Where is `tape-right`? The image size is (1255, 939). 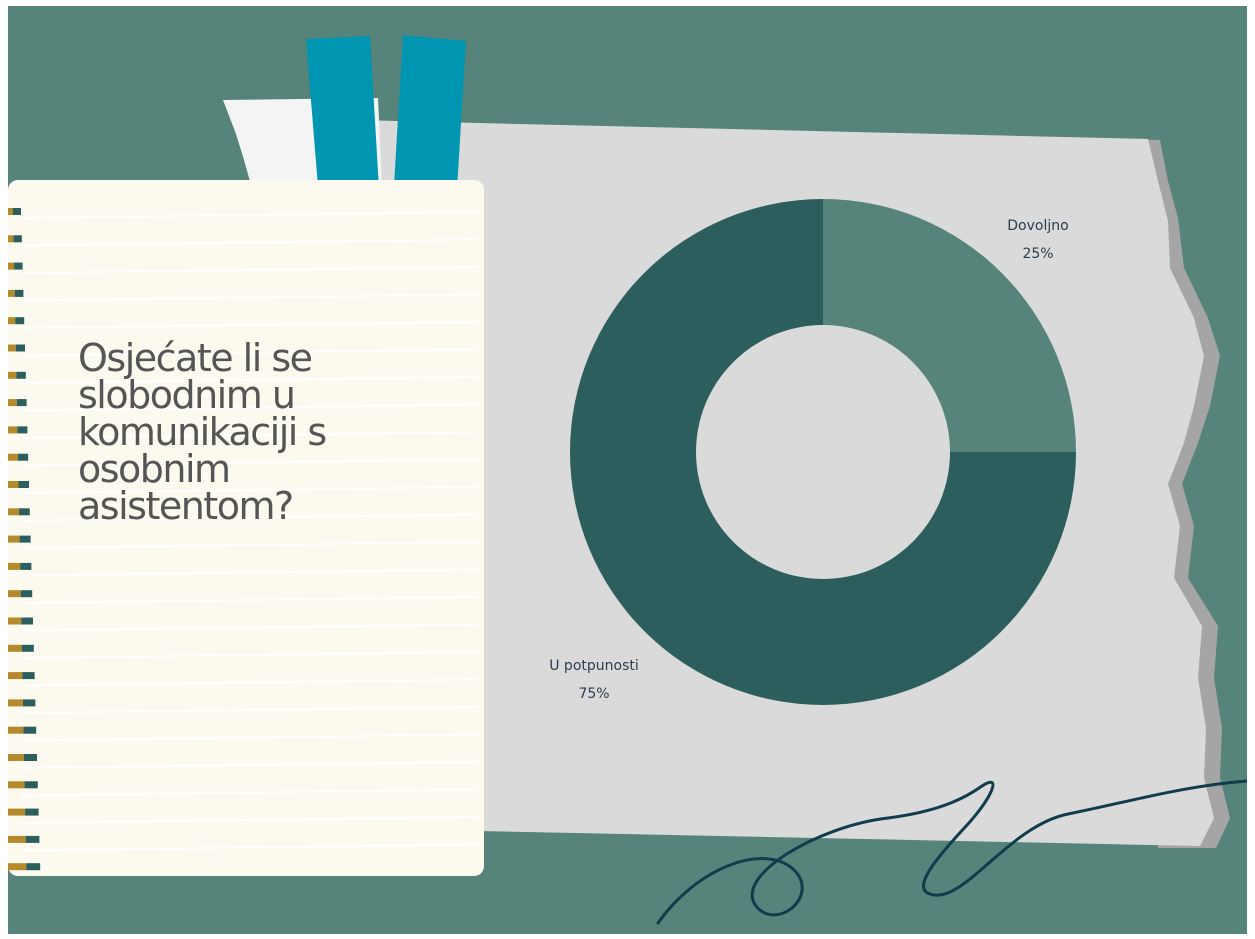
tape-right is located at coordinates (429, 120).